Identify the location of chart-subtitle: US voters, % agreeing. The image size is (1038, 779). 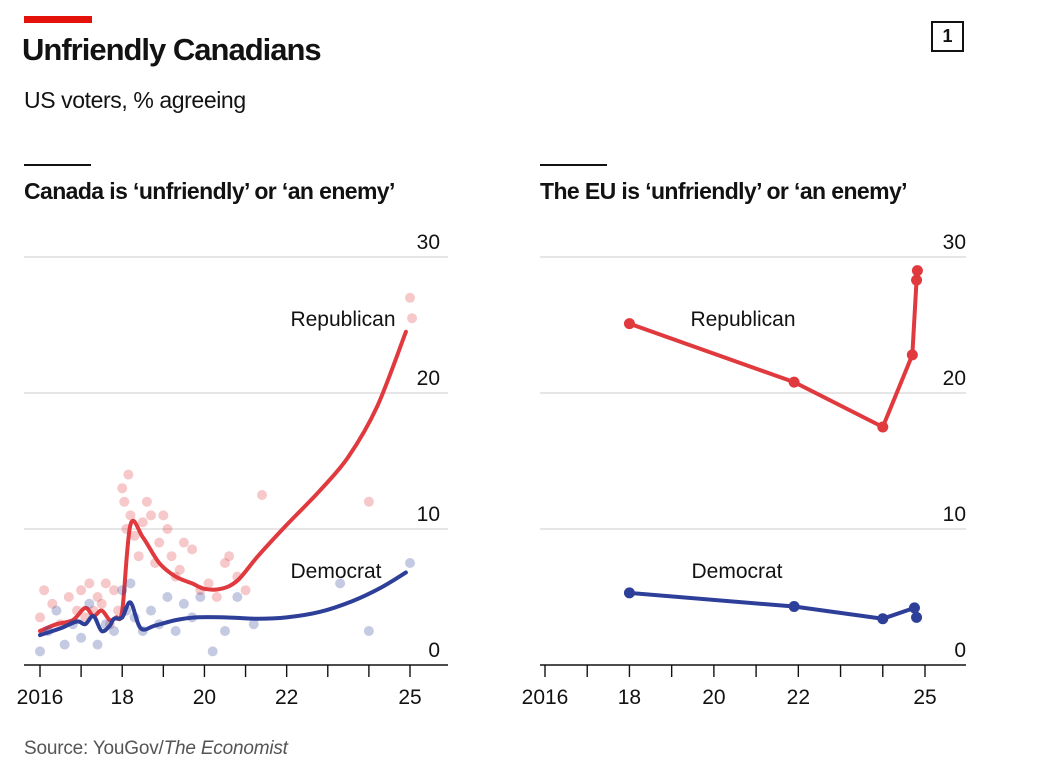
(135, 100).